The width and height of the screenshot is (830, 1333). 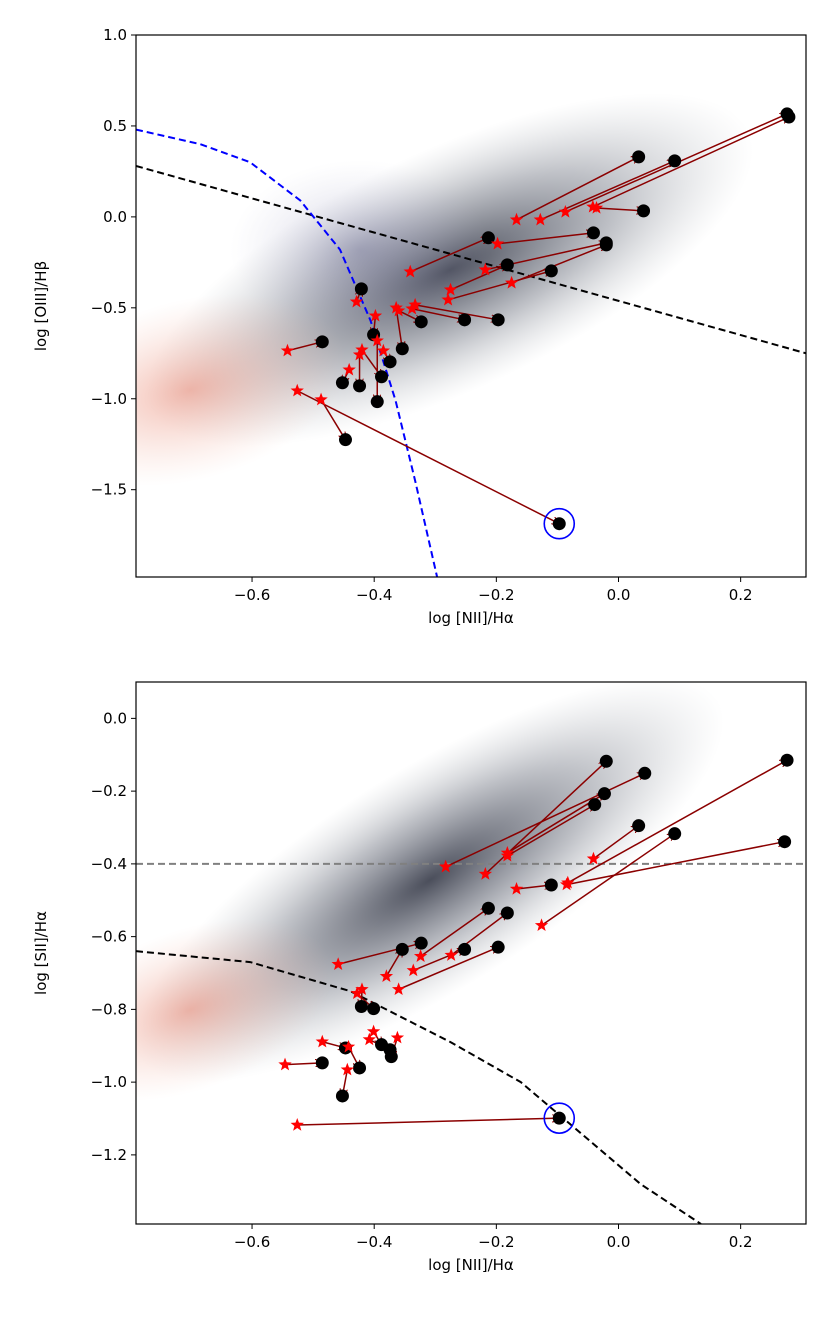 What do you see at coordinates (109, 864) in the screenshot?
I see `y-tick-label: −0.4` at bounding box center [109, 864].